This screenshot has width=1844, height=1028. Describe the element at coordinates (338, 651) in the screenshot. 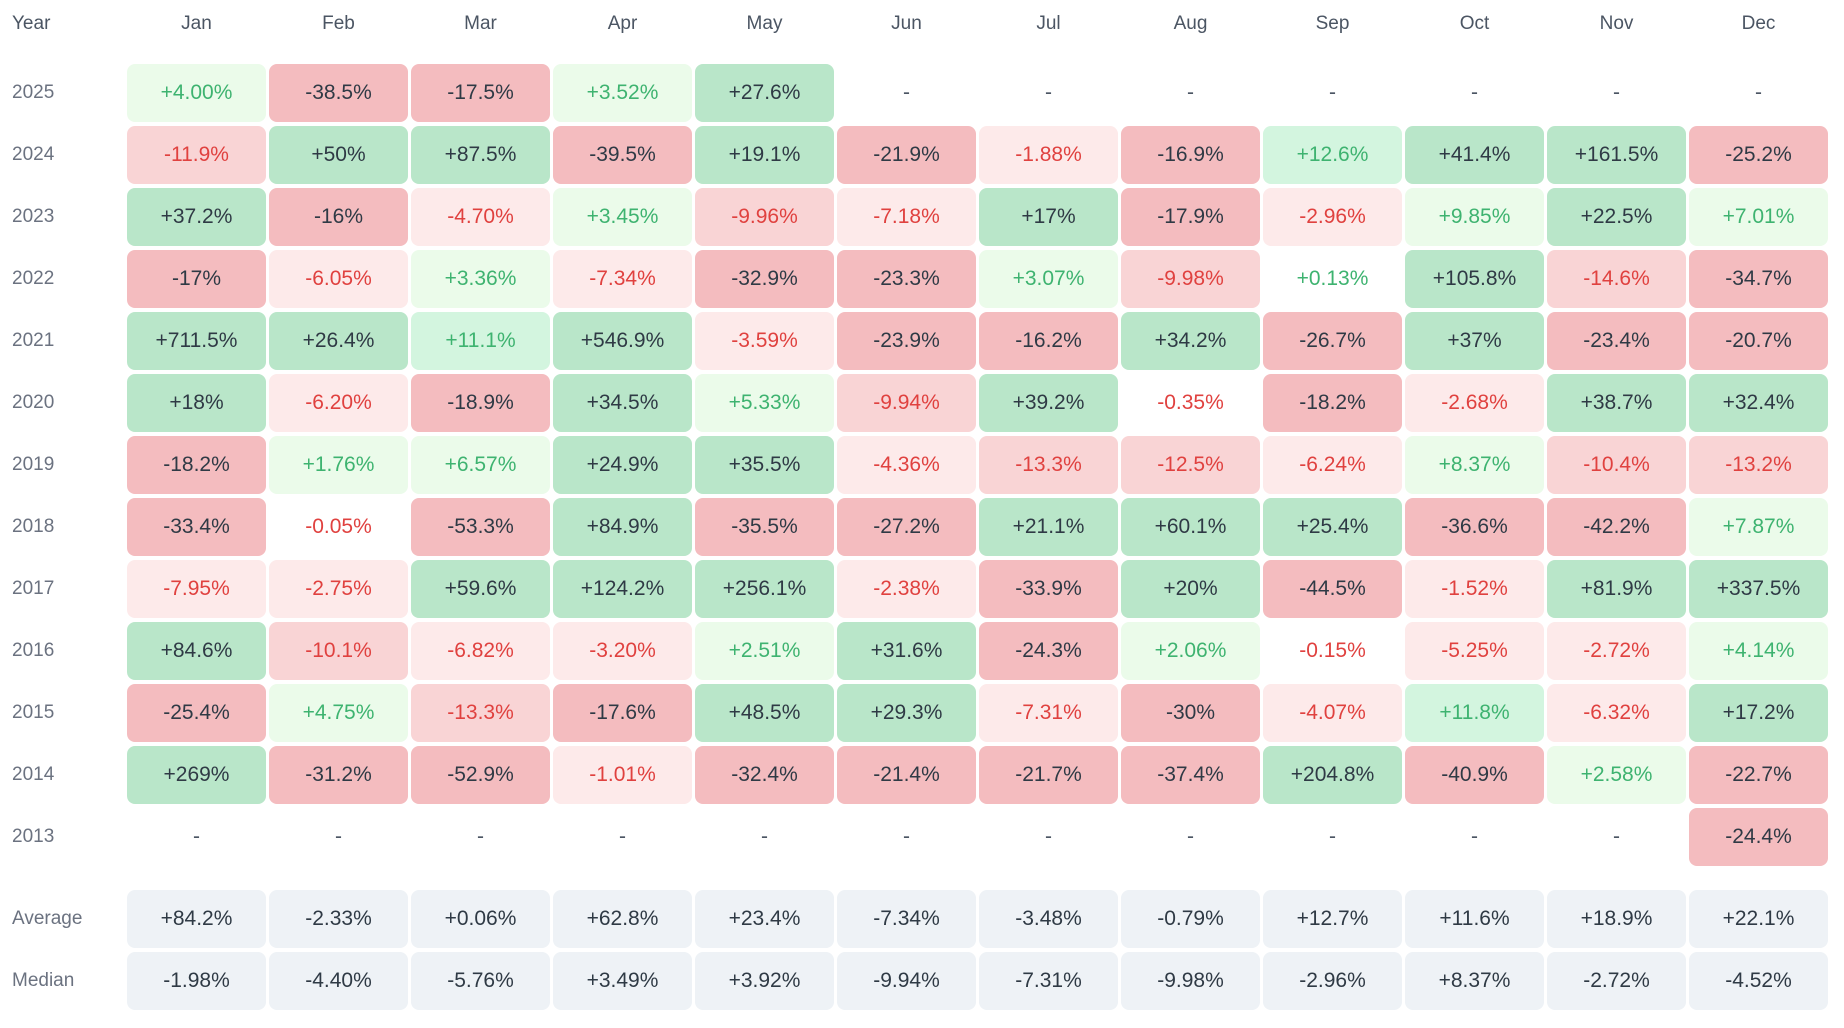

I see `cell-2016-feb: -10.1%` at that location.